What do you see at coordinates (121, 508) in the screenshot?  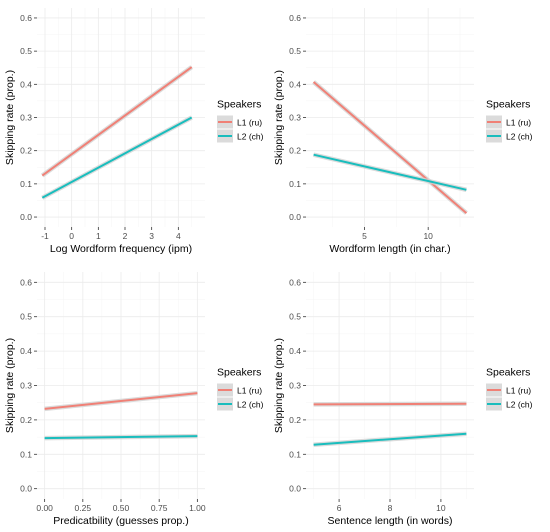 I see `x-tick-label: 0.50` at bounding box center [121, 508].